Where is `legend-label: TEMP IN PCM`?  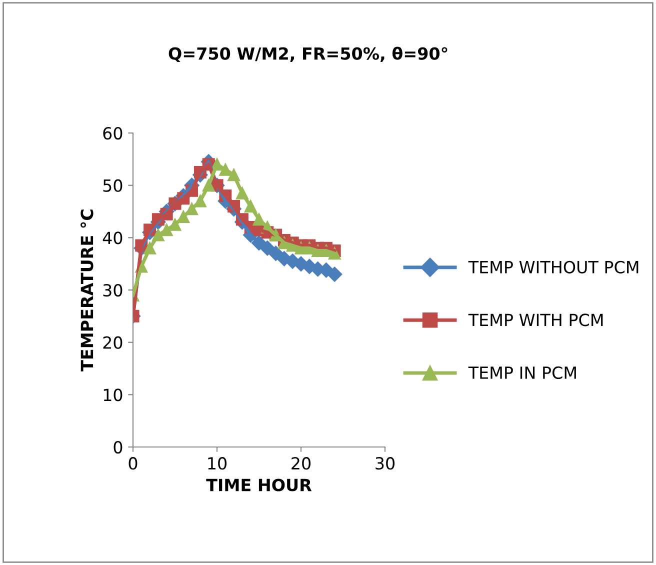 legend-label: TEMP IN PCM is located at coordinates (522, 373).